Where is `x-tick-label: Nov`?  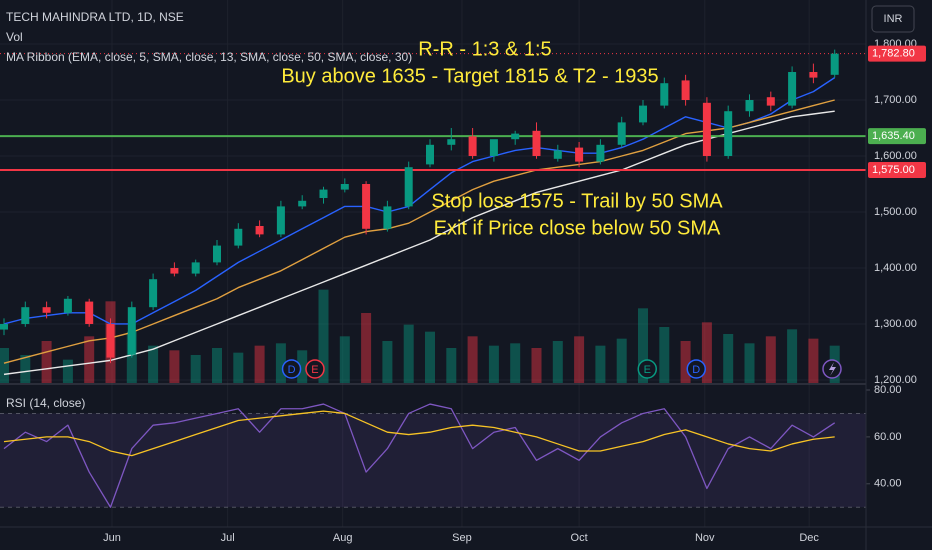
x-tick-label: Nov is located at coordinates (705, 538).